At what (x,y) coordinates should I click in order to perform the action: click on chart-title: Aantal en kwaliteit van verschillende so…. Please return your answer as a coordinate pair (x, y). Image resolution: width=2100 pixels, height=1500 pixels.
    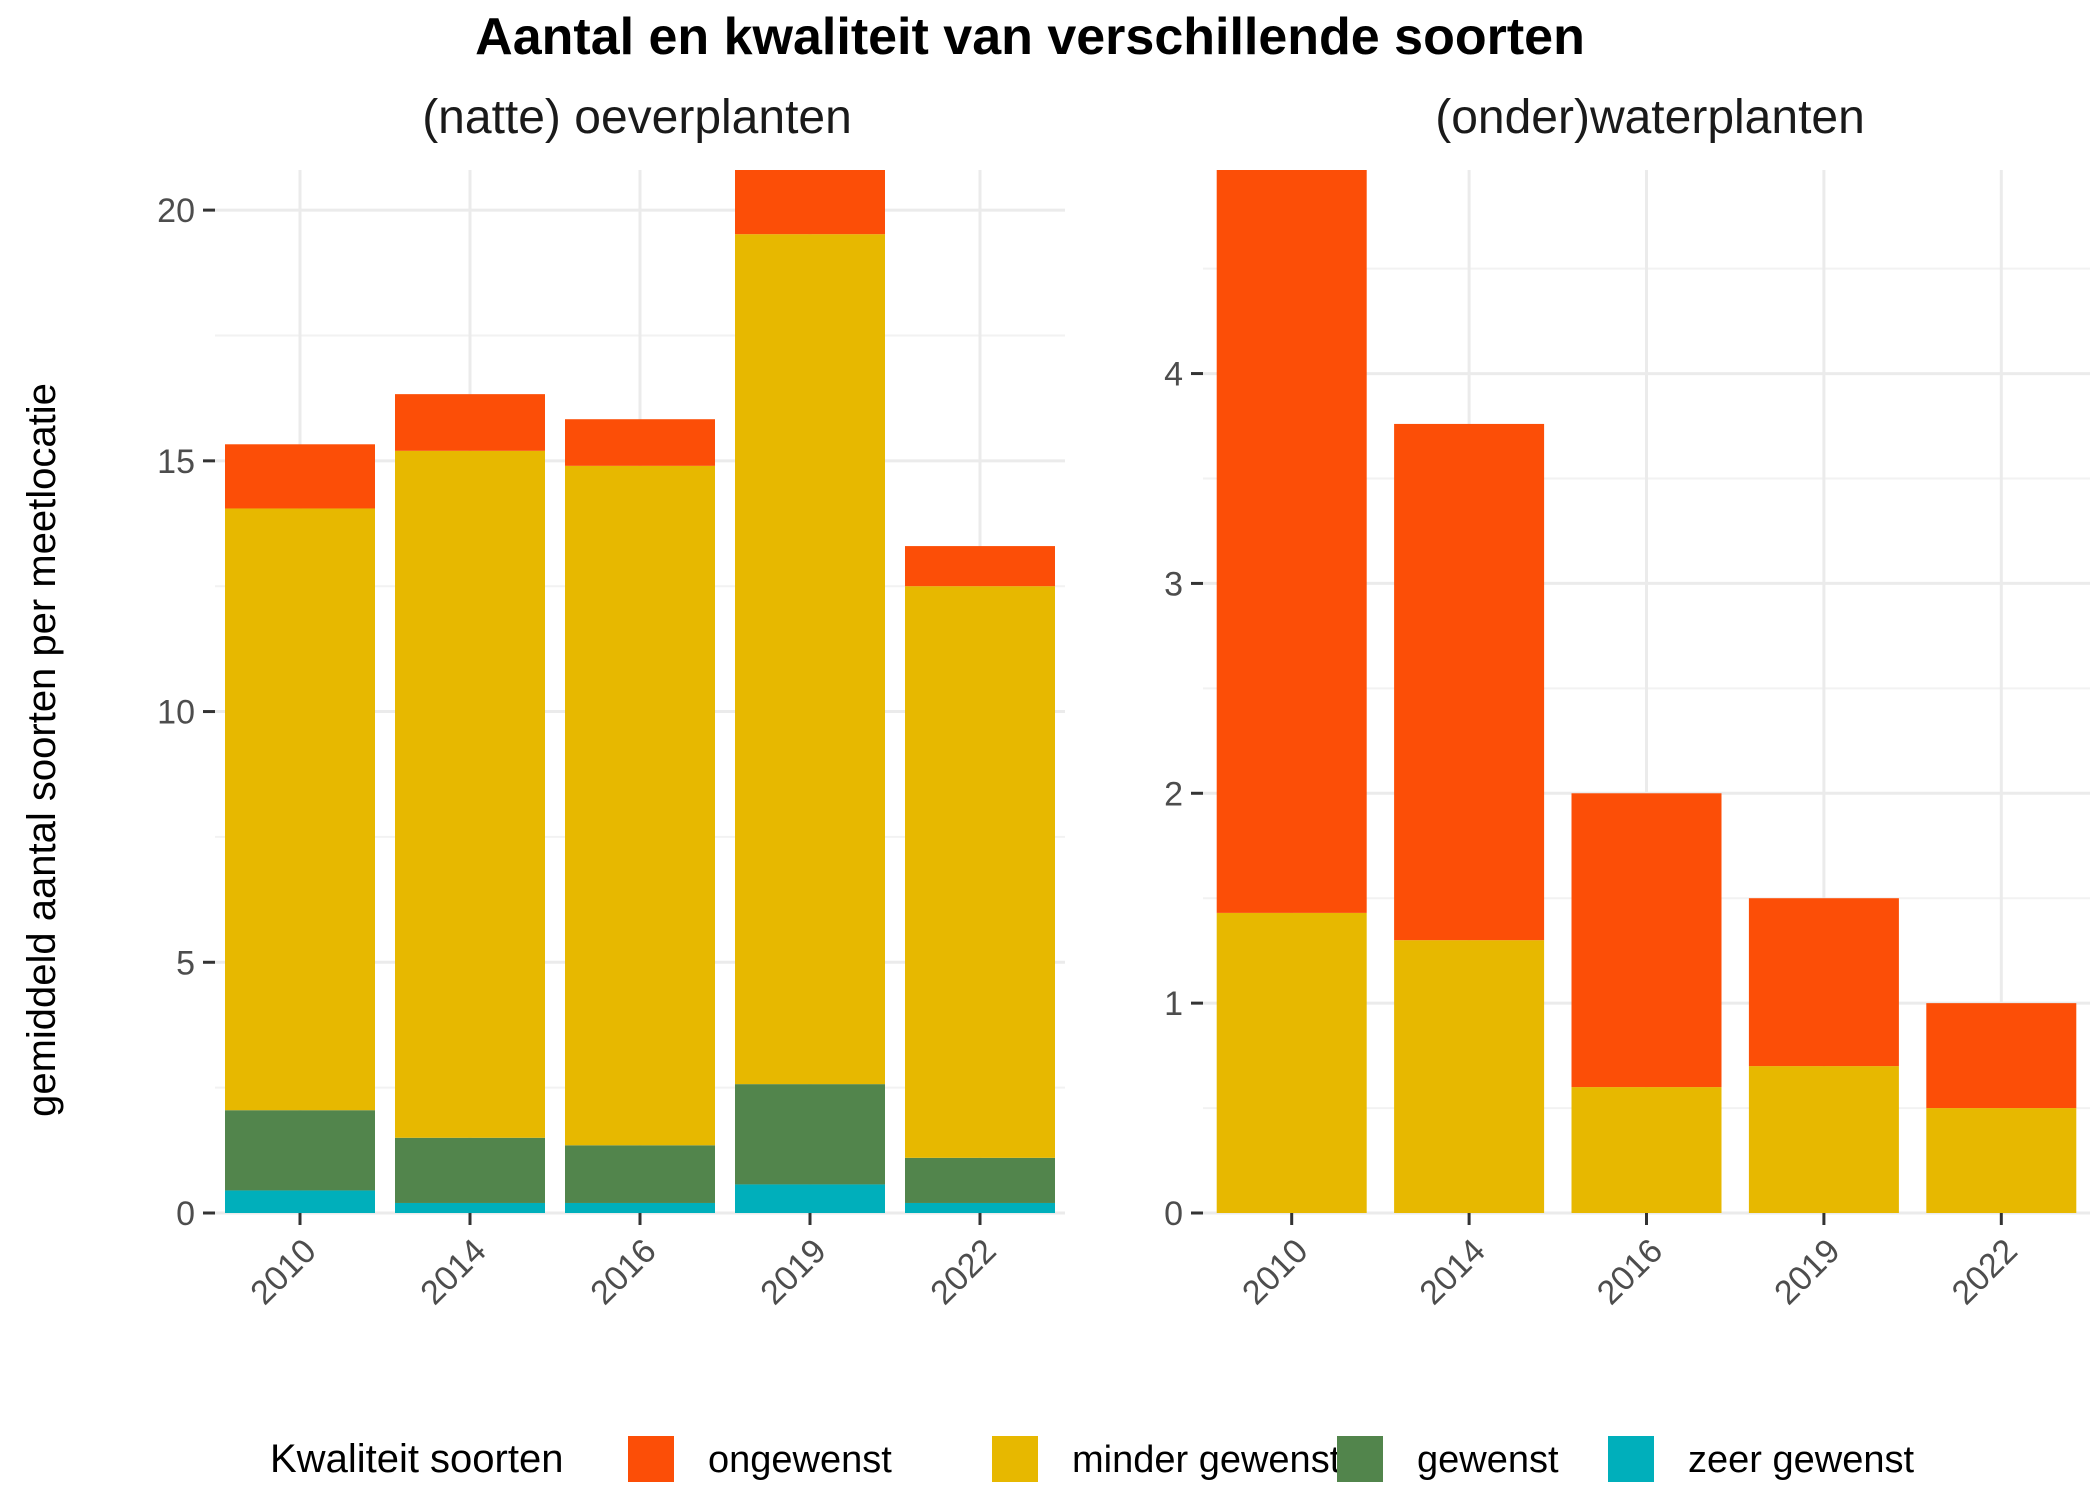
    Looking at the image, I should click on (1030, 37).